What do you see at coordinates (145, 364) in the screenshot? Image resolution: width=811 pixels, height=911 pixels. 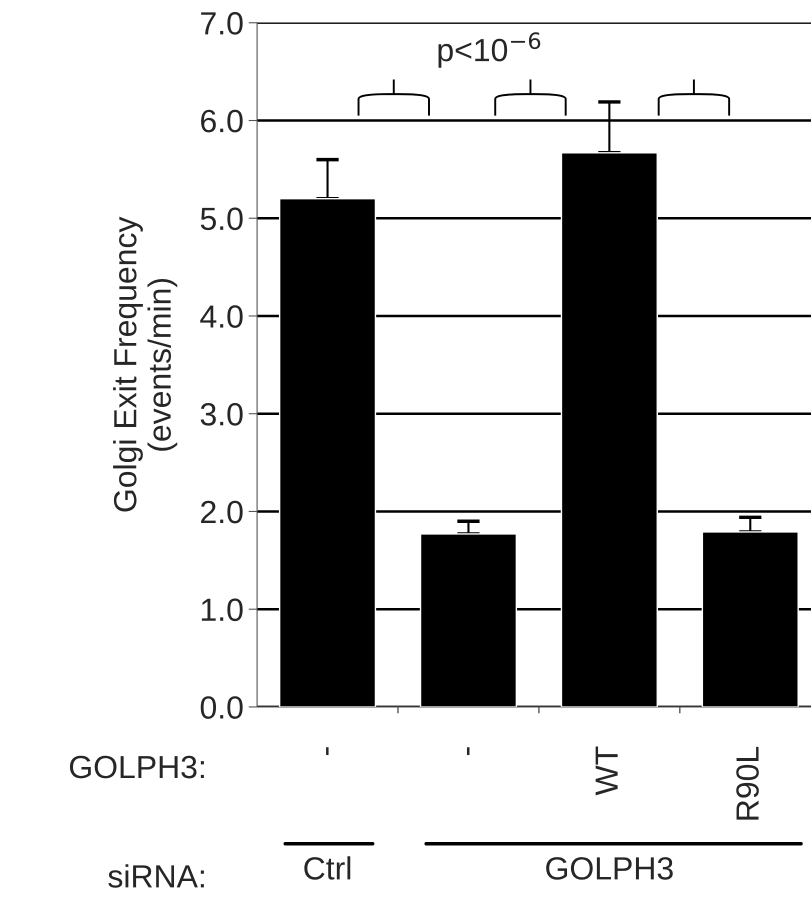 I see `y-axis-title: Golgi Exit Frequency (events/min)` at bounding box center [145, 364].